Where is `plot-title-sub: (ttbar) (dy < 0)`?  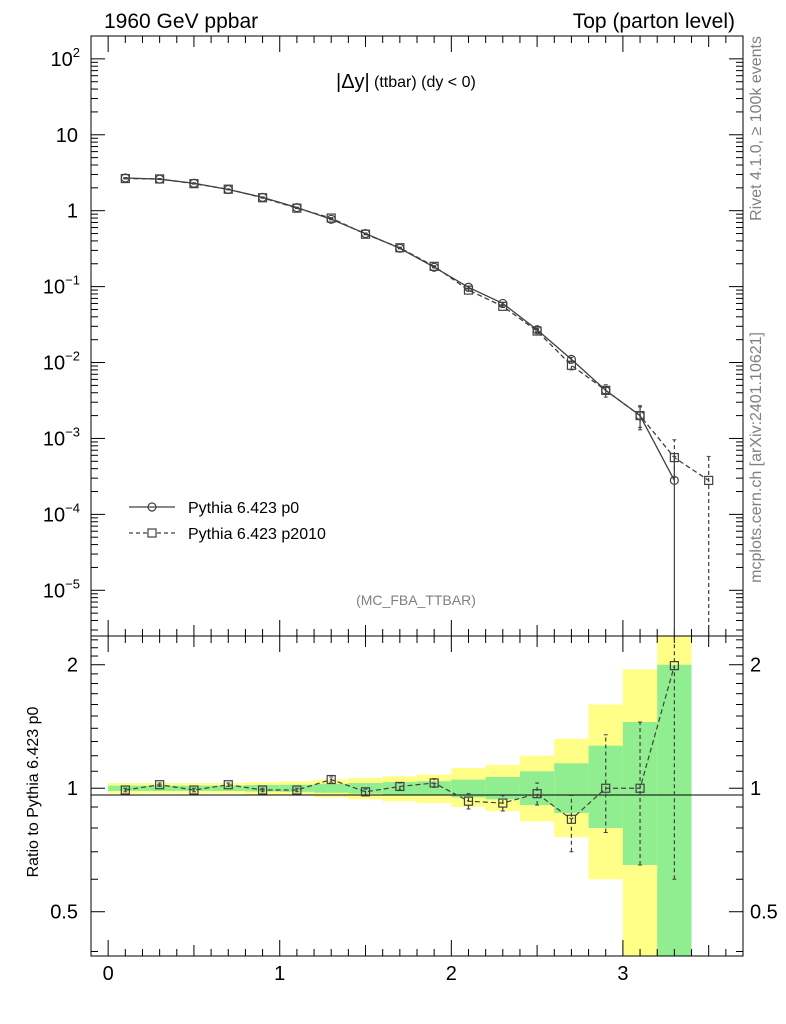 plot-title-sub: (ttbar) (dy < 0) is located at coordinates (425, 82).